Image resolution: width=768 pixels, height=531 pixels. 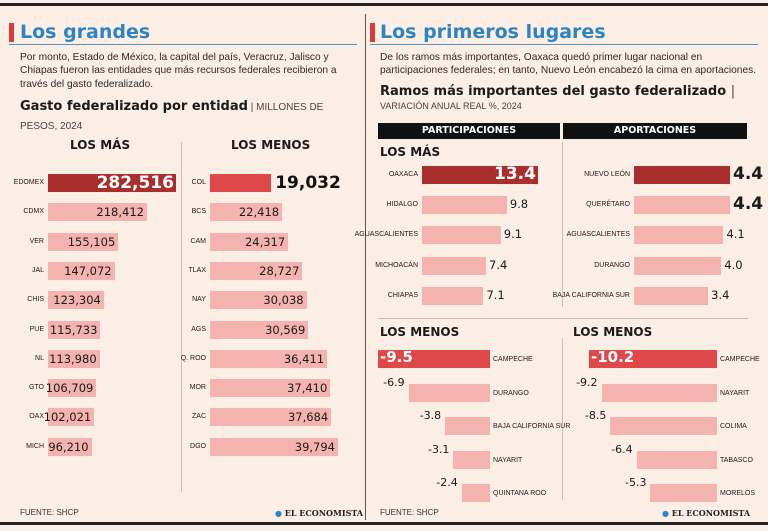 I want to click on category-label: Q. ROO, so click(x=193, y=358).